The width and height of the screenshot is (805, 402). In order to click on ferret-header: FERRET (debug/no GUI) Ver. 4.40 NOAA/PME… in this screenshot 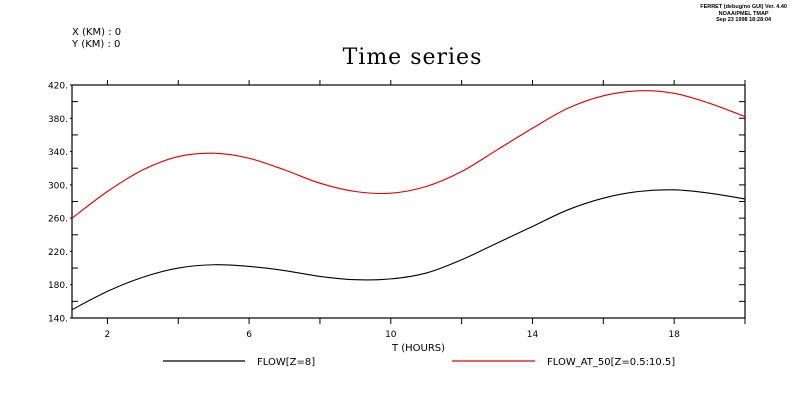, I will do `click(743, 14)`.